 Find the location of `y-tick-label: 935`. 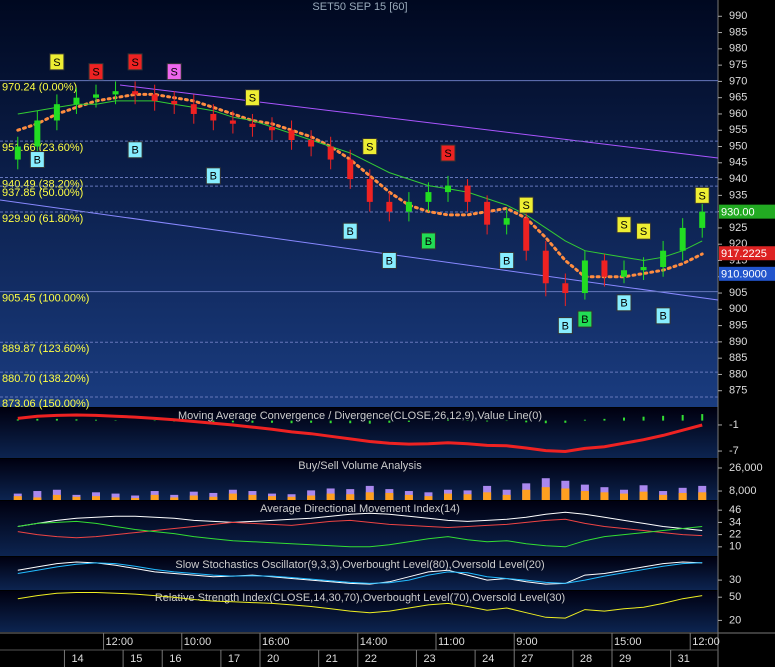

y-tick-label: 935 is located at coordinates (738, 195).